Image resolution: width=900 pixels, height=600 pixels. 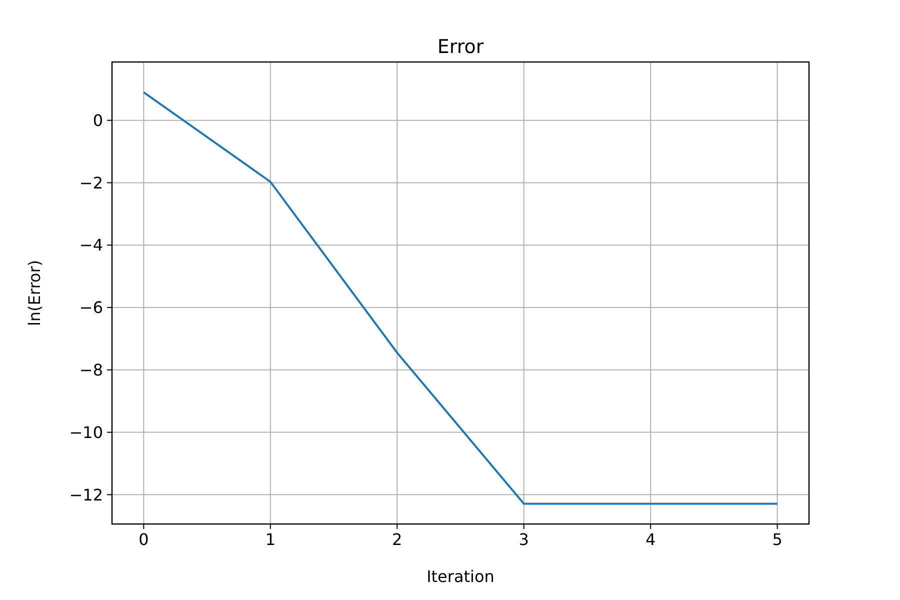 What do you see at coordinates (86, 494) in the screenshot?
I see `y-tick-label: −12` at bounding box center [86, 494].